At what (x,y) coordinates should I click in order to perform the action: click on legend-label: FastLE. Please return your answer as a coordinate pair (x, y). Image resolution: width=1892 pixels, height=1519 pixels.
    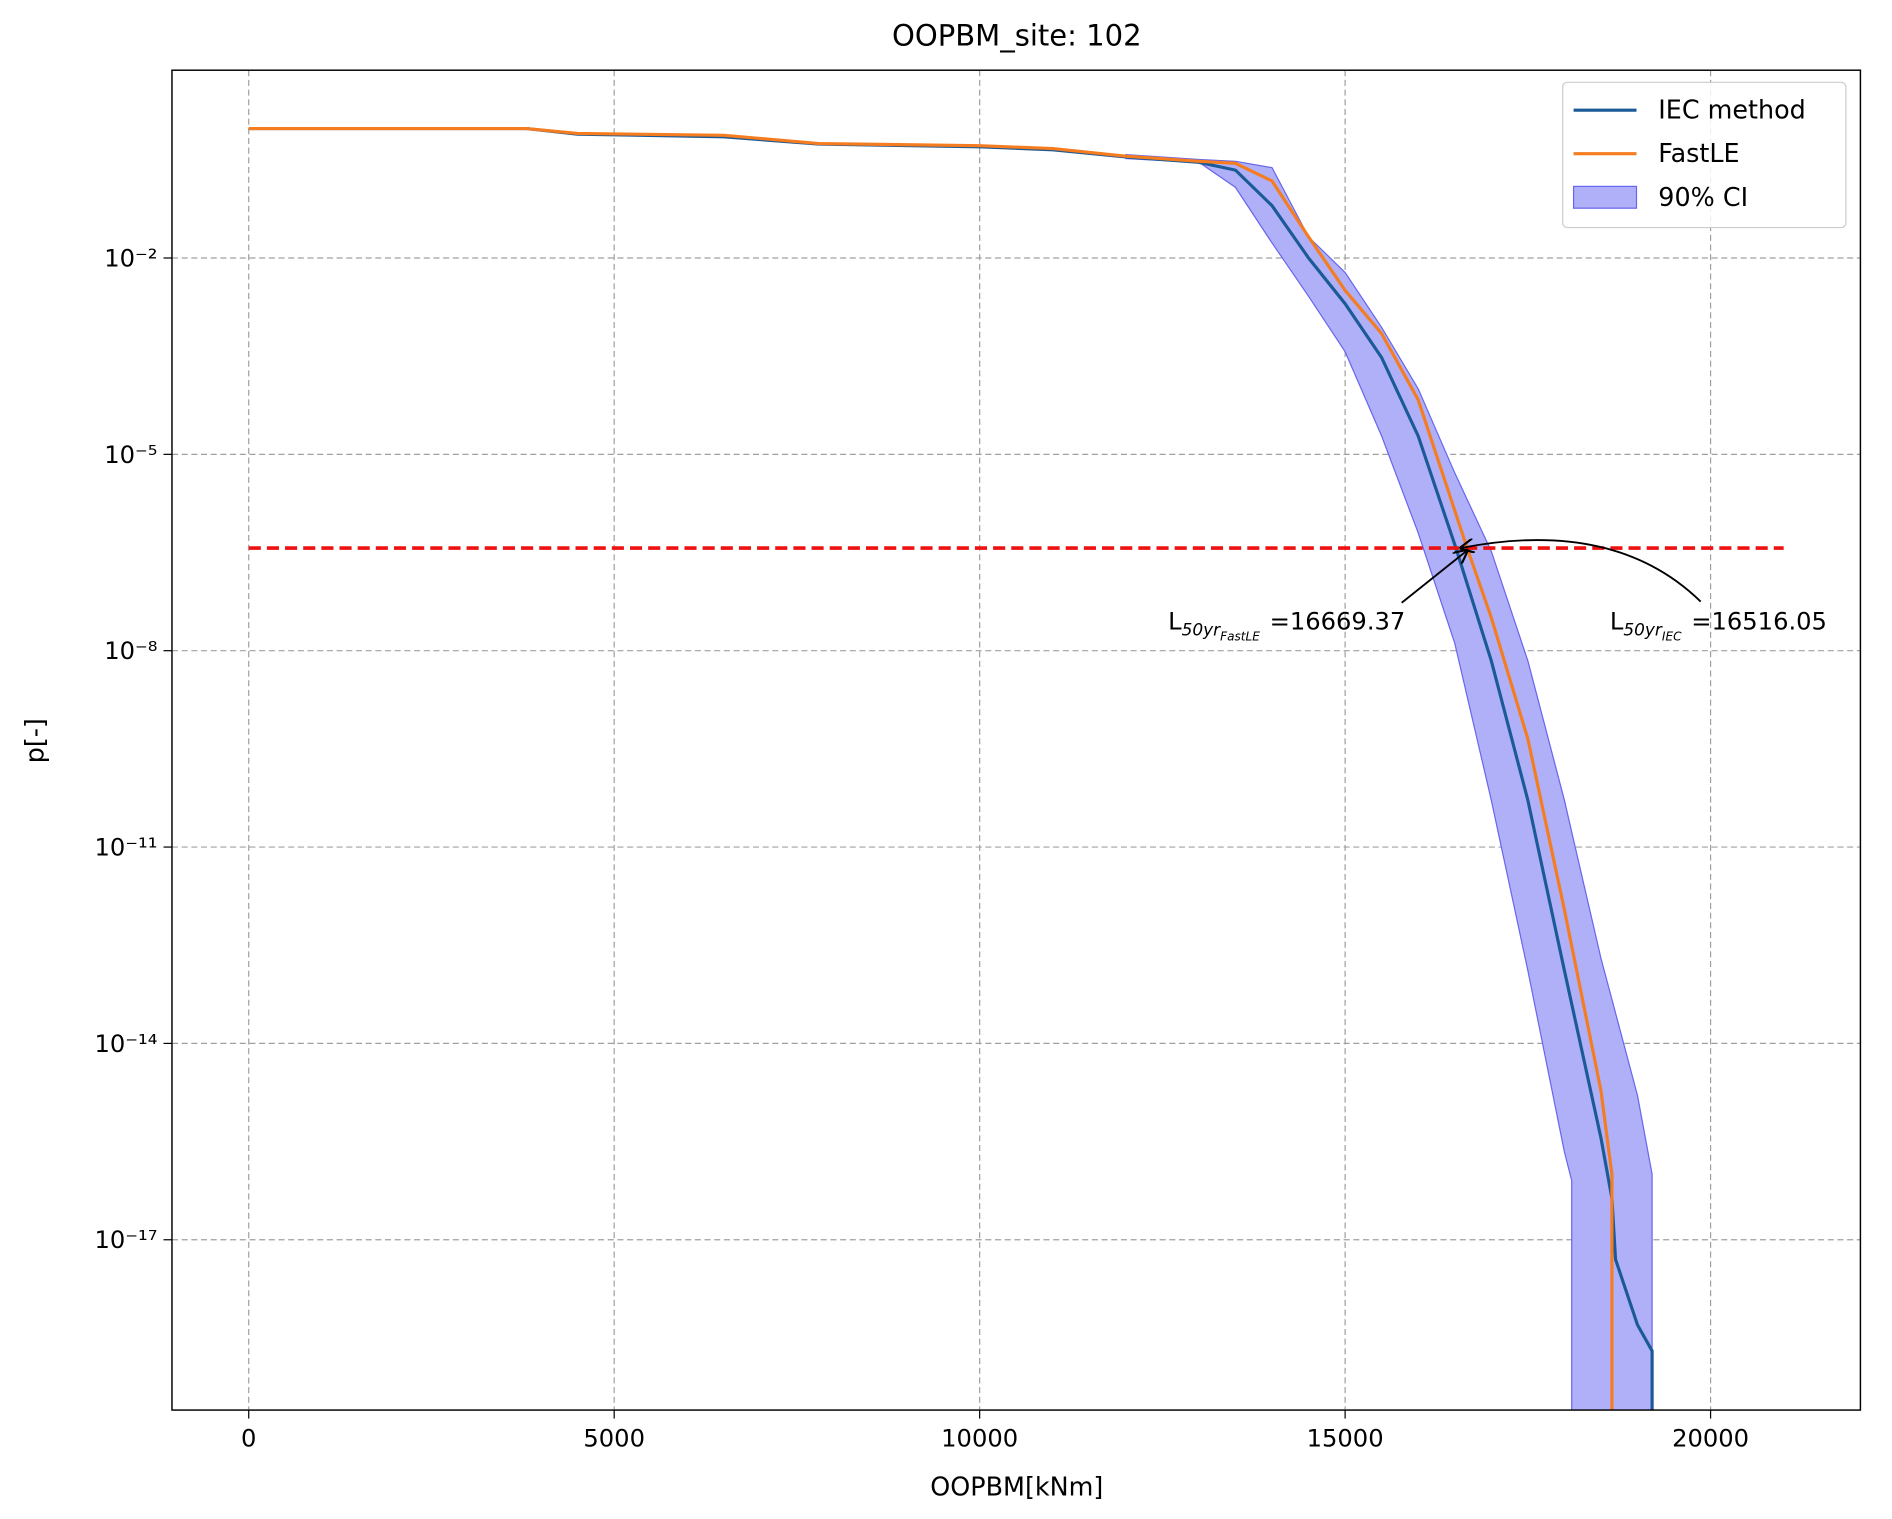
    Looking at the image, I should click on (1698, 153).